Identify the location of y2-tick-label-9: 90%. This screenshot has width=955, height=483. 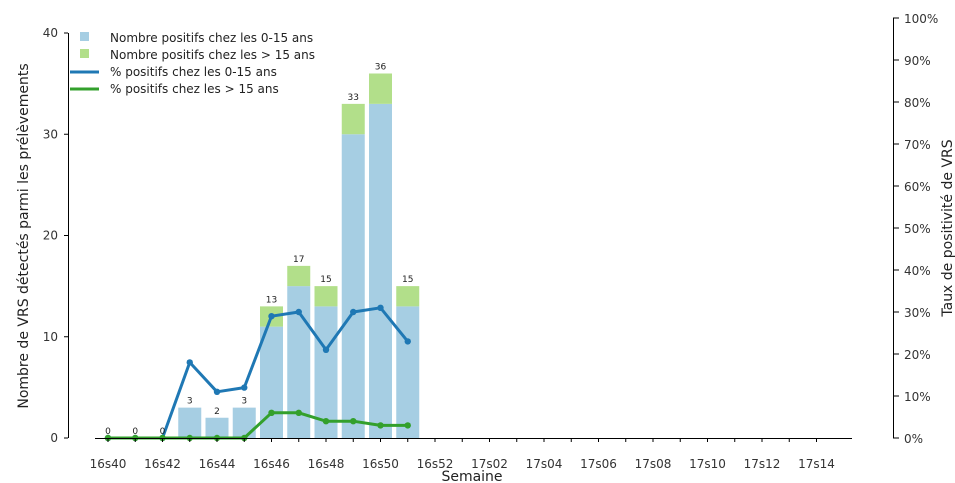
(917, 61).